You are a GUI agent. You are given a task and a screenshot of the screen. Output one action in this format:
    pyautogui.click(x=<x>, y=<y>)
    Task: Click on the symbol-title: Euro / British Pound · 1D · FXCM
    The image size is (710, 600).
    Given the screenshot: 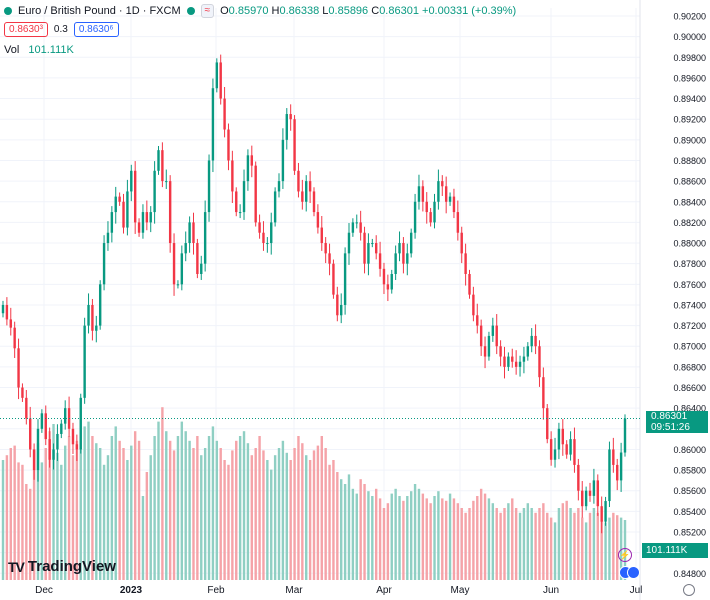 What is the action you would take?
    pyautogui.click(x=99, y=11)
    